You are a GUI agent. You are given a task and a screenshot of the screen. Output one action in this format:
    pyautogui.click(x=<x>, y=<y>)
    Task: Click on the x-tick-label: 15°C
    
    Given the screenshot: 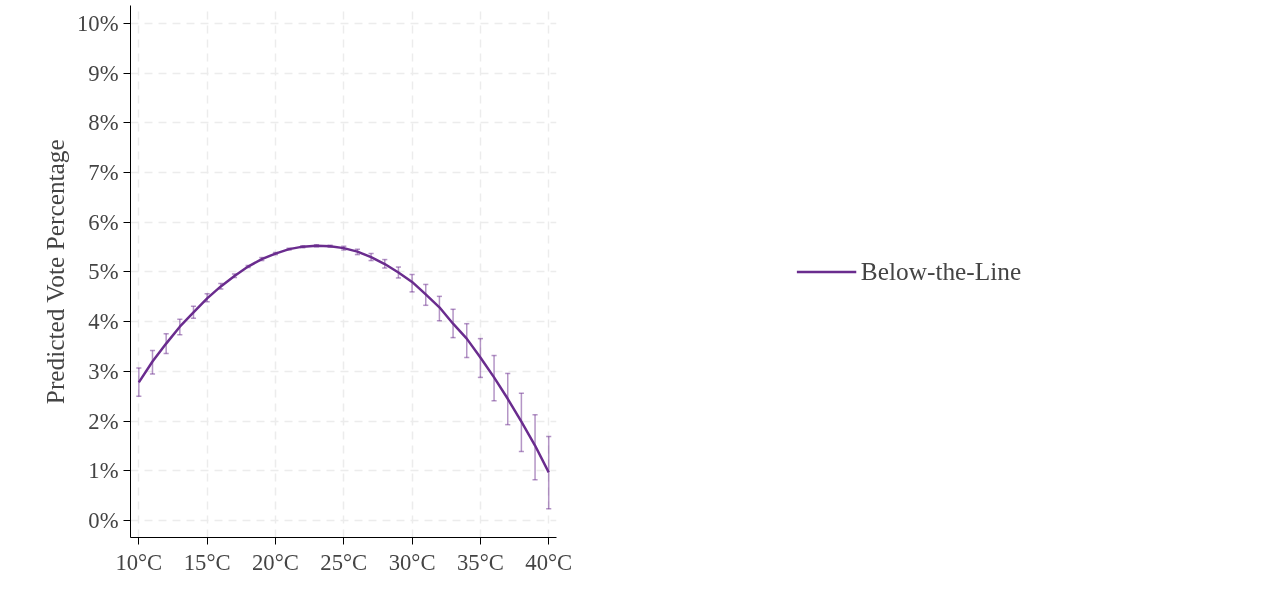 What is the action you would take?
    pyautogui.click(x=207, y=562)
    